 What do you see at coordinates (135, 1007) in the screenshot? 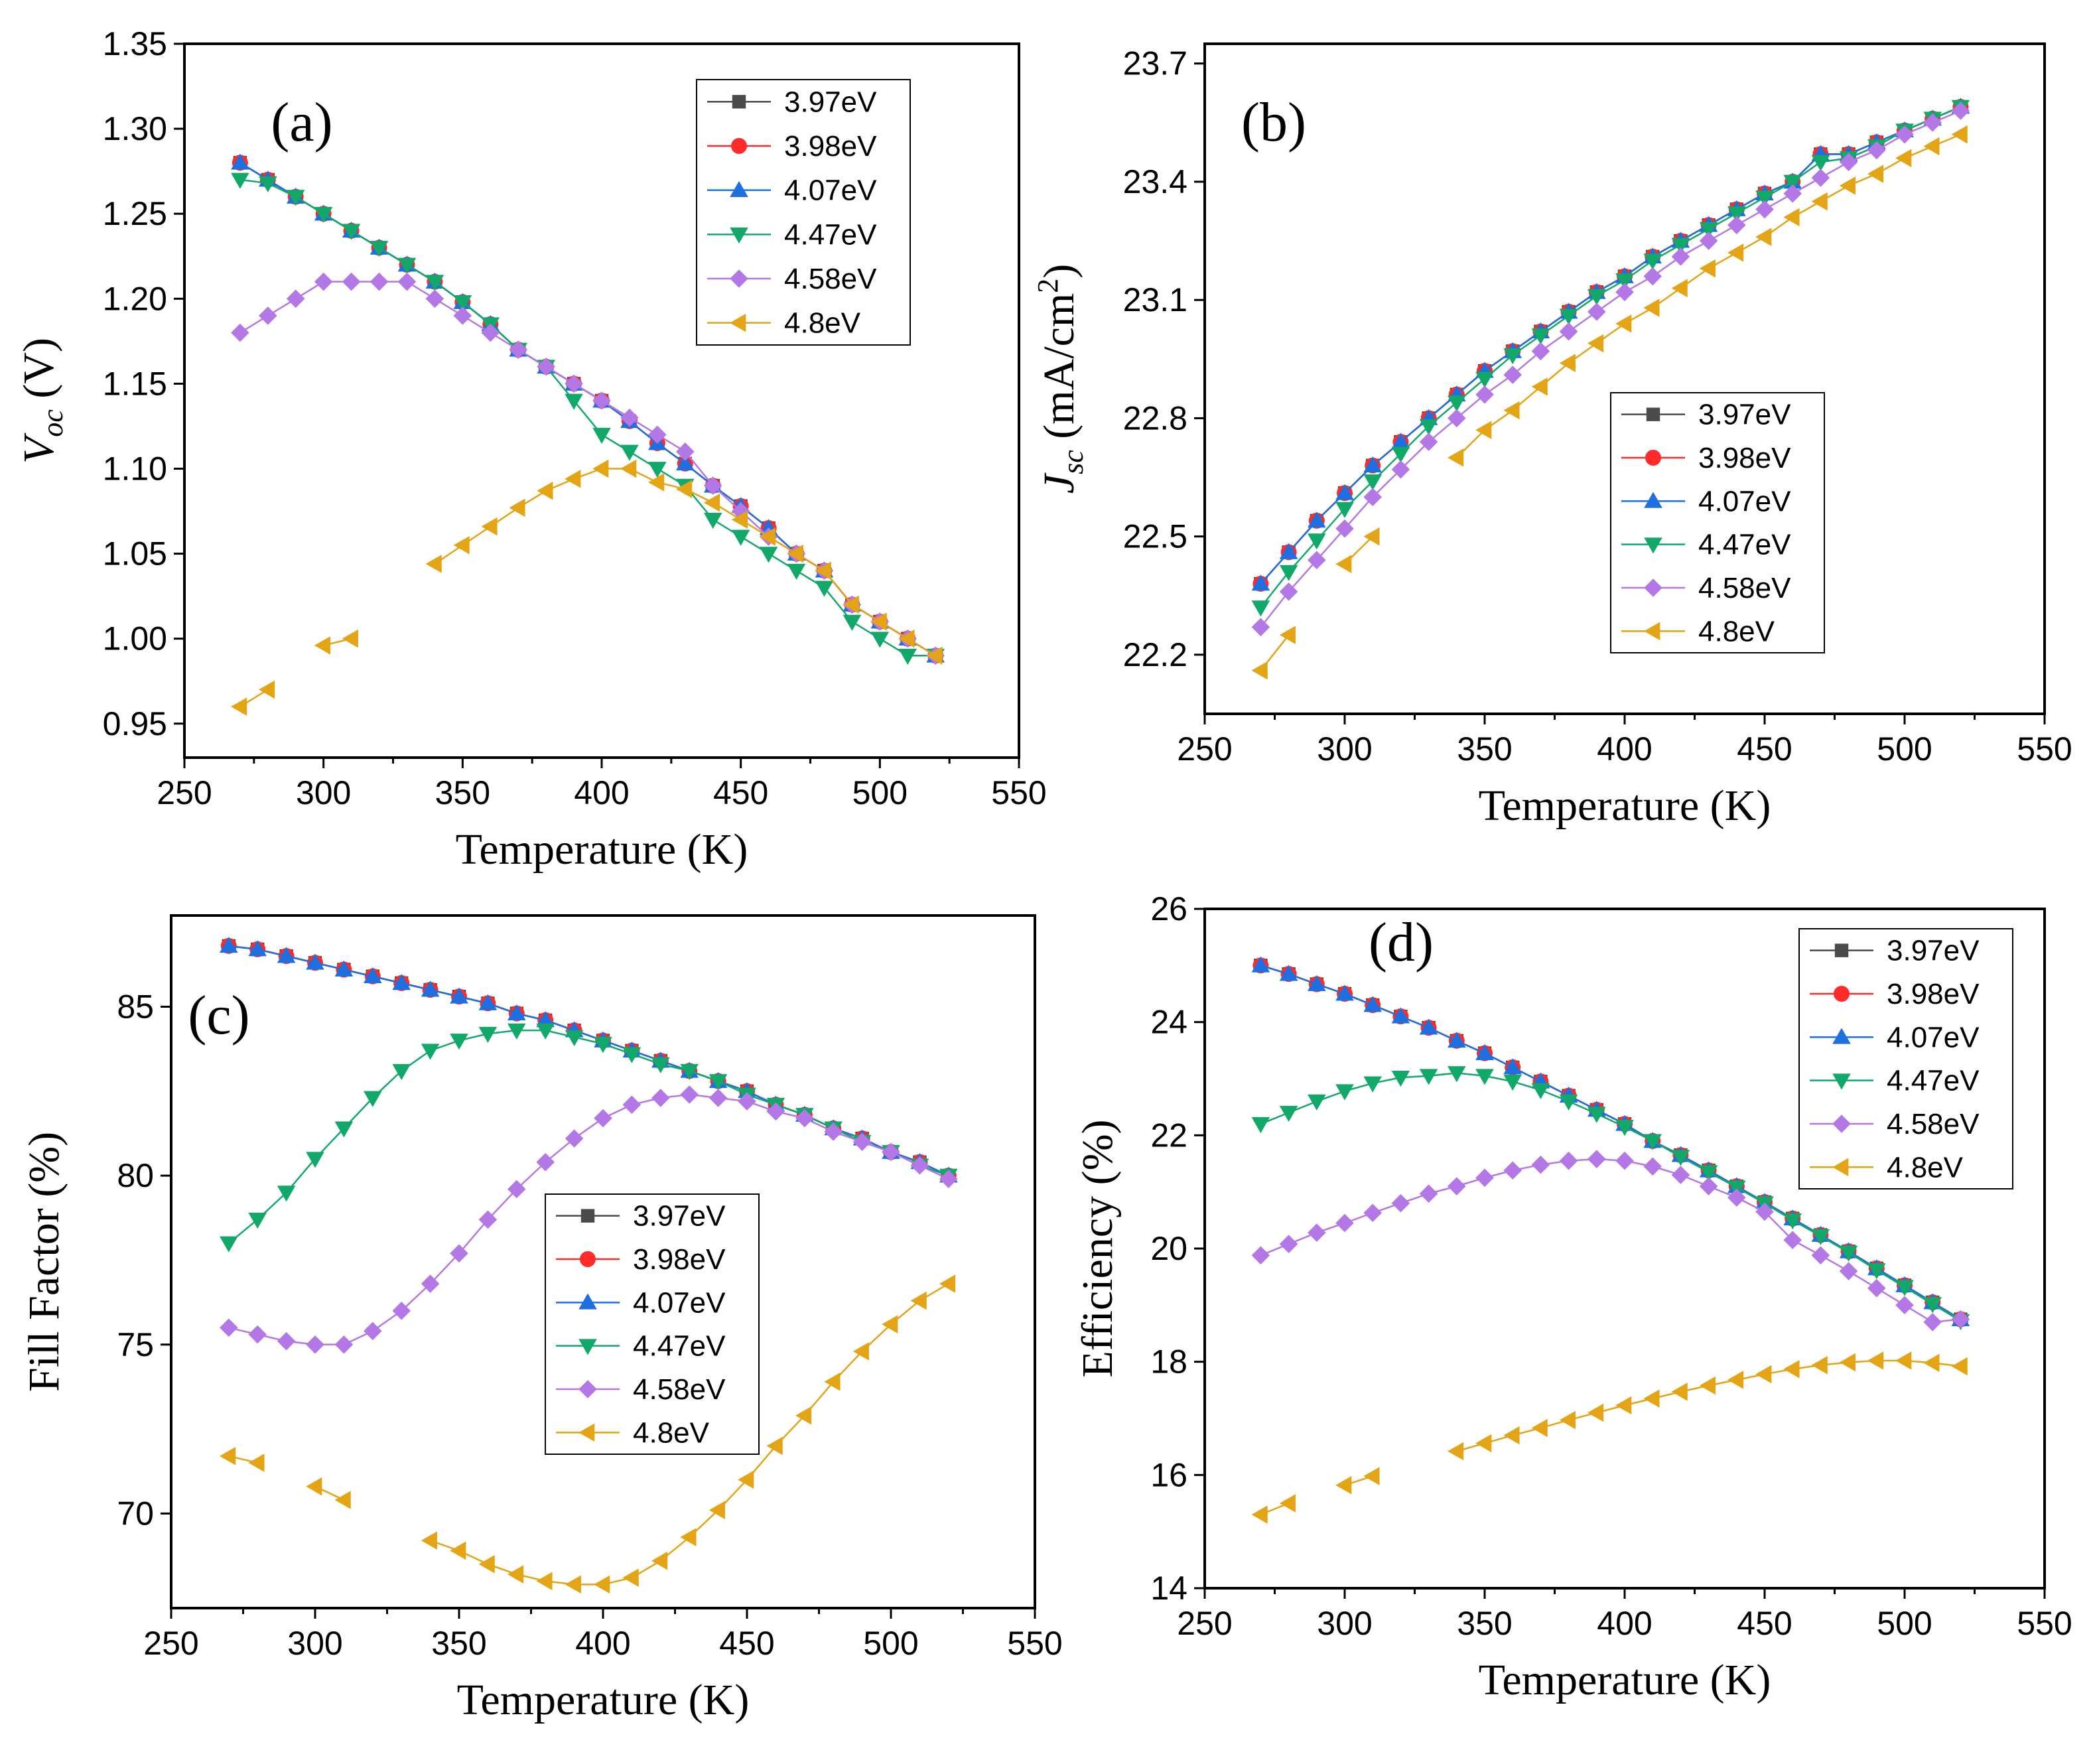
I see `y-tick-label: 85` at bounding box center [135, 1007].